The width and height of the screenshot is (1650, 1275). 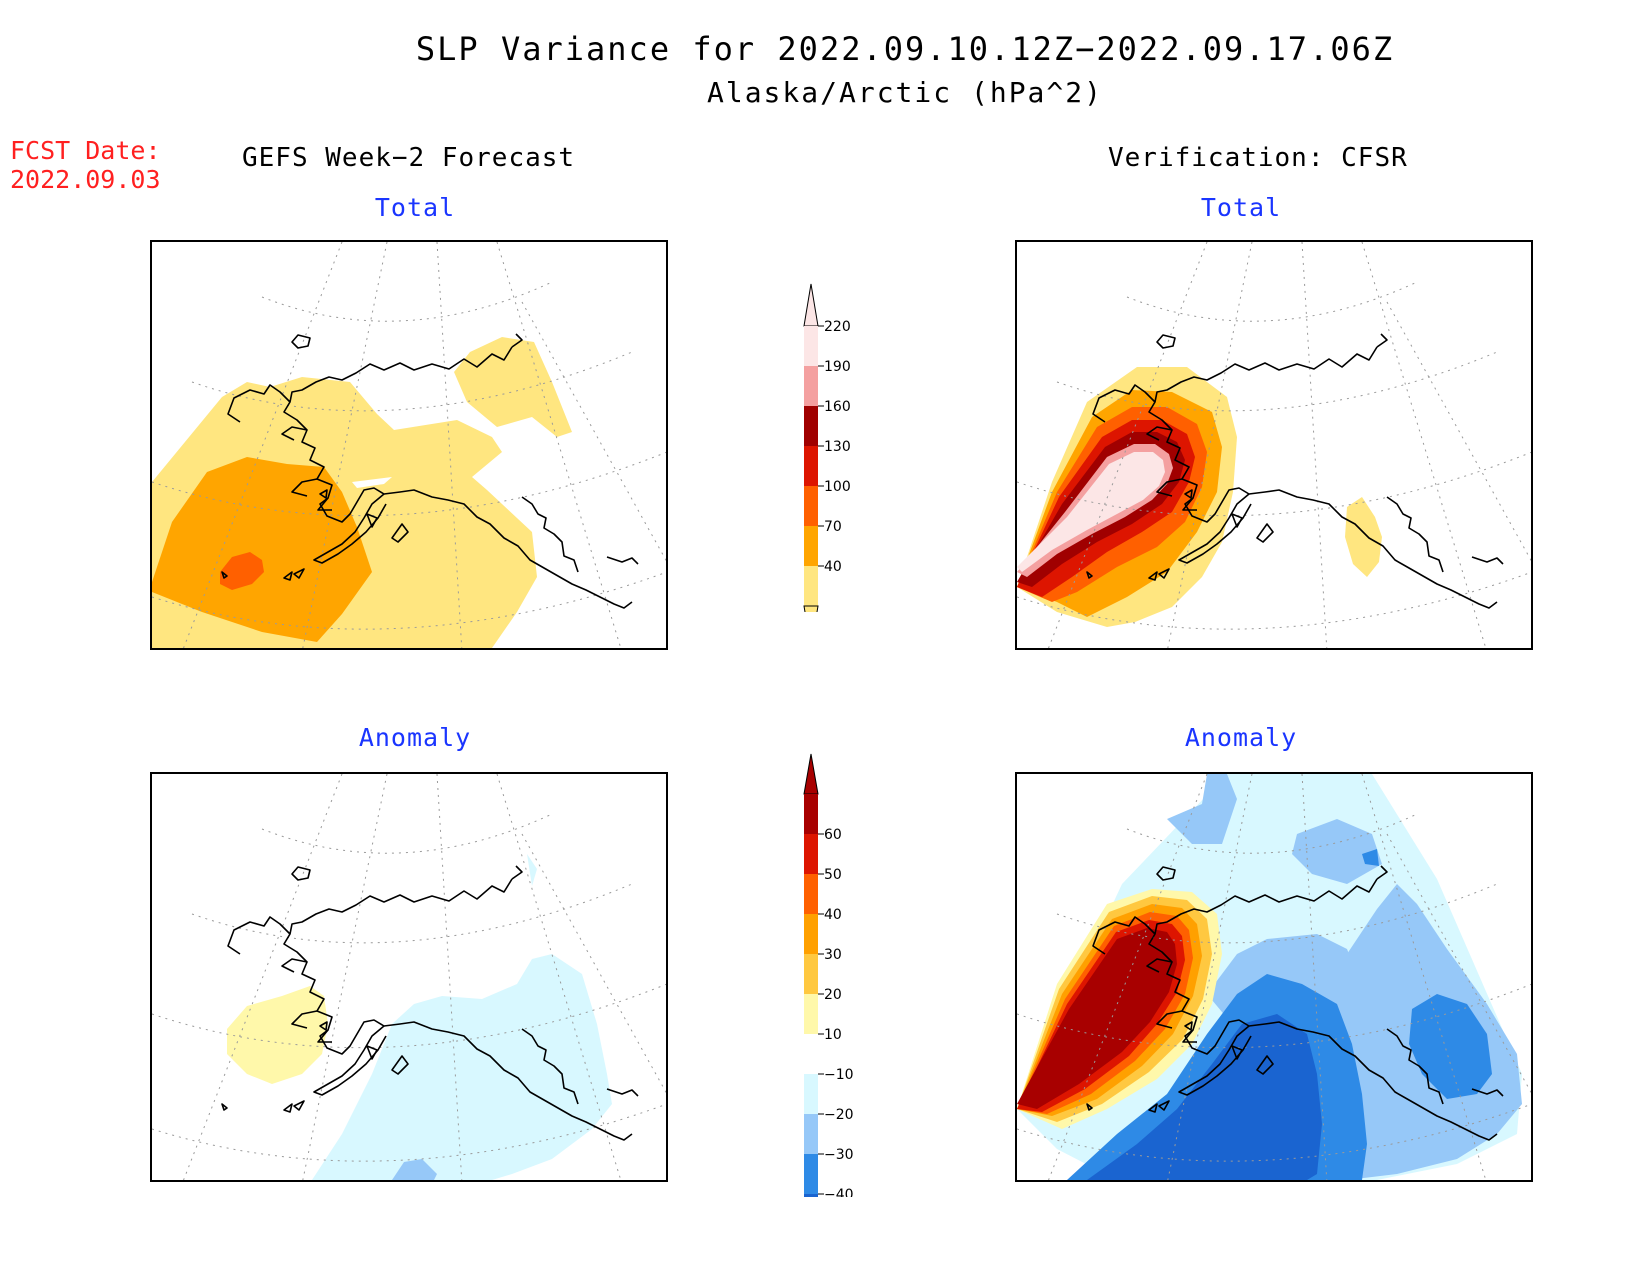 I want to click on panel-title-top-left: Total, so click(x=415, y=207).